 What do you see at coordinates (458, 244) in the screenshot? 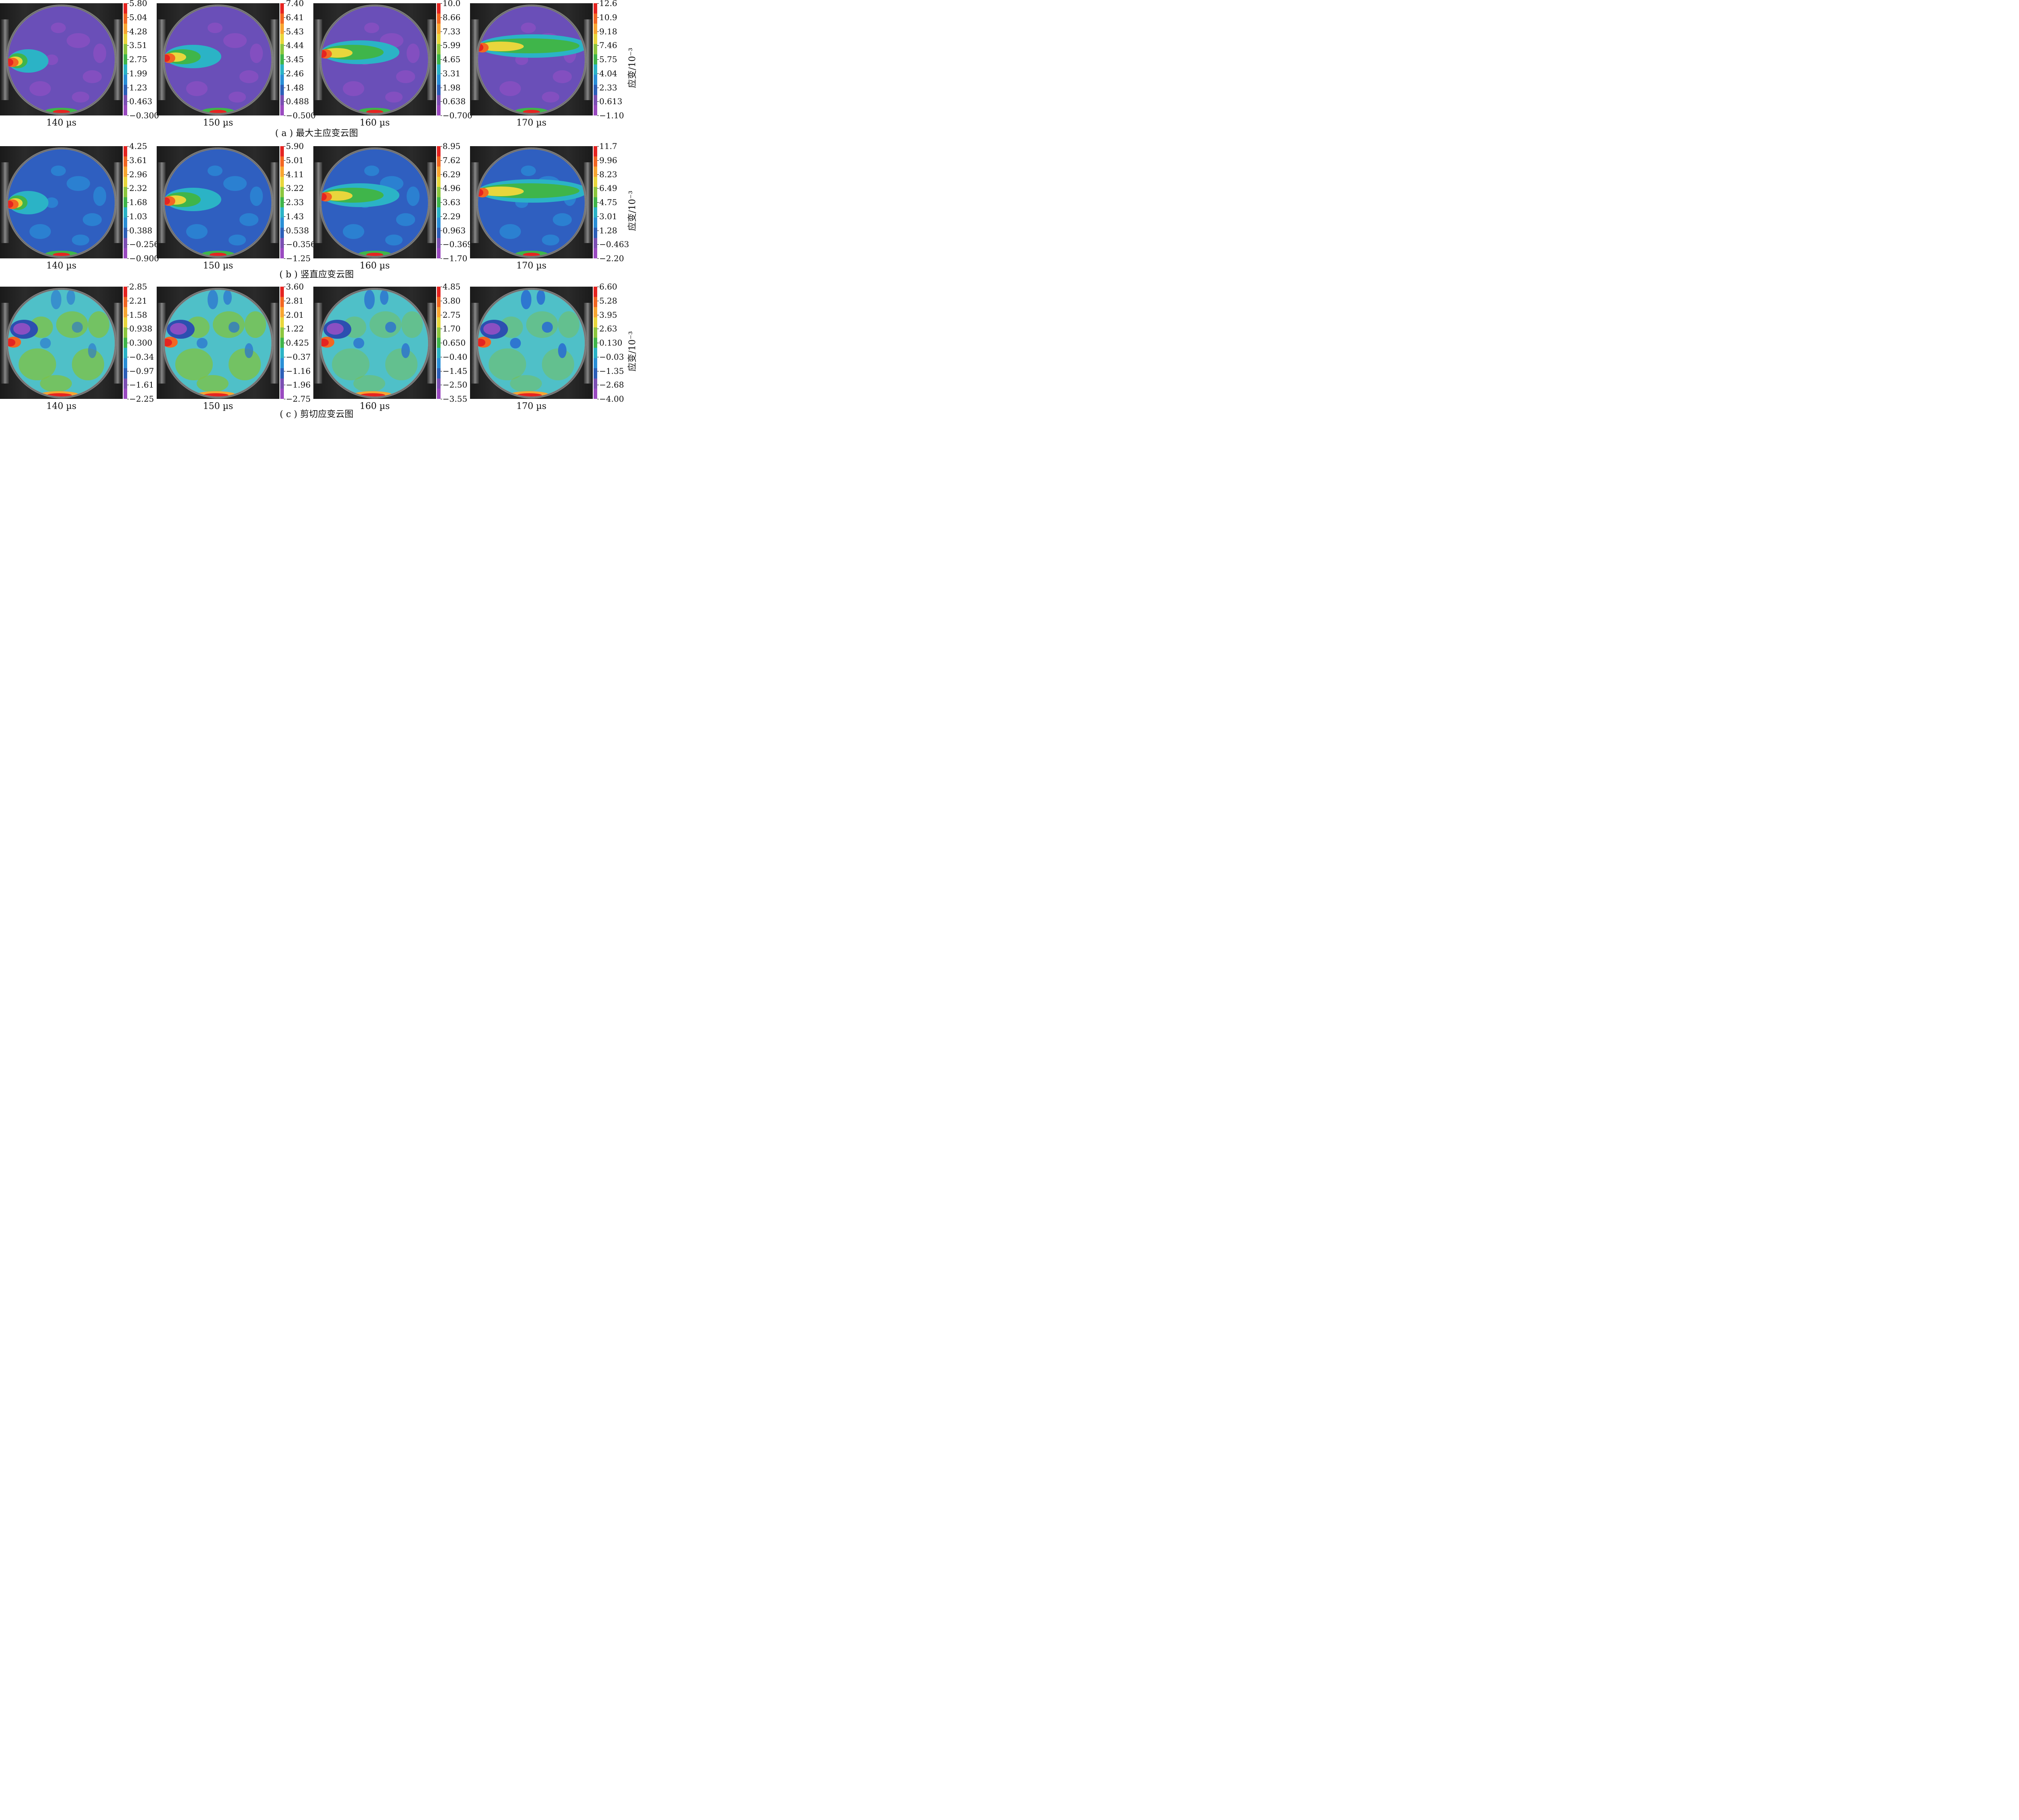
I see `colorbar-tick-label: −0.369` at bounding box center [458, 244].